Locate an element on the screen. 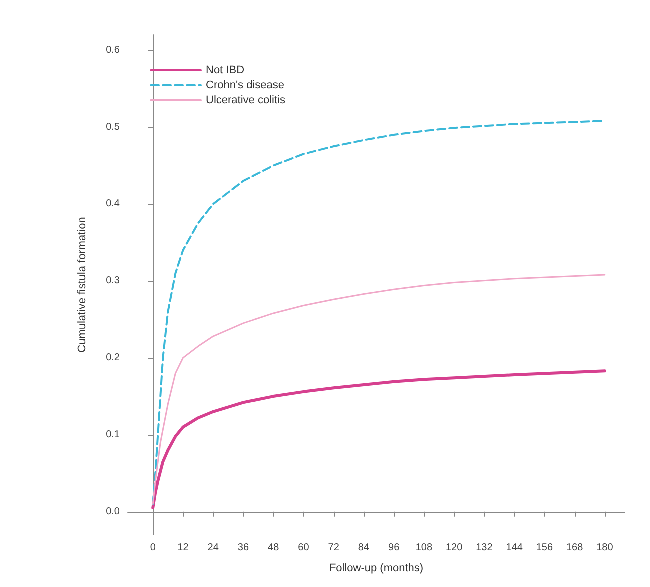  x-tick-label: 24 is located at coordinates (214, 548).